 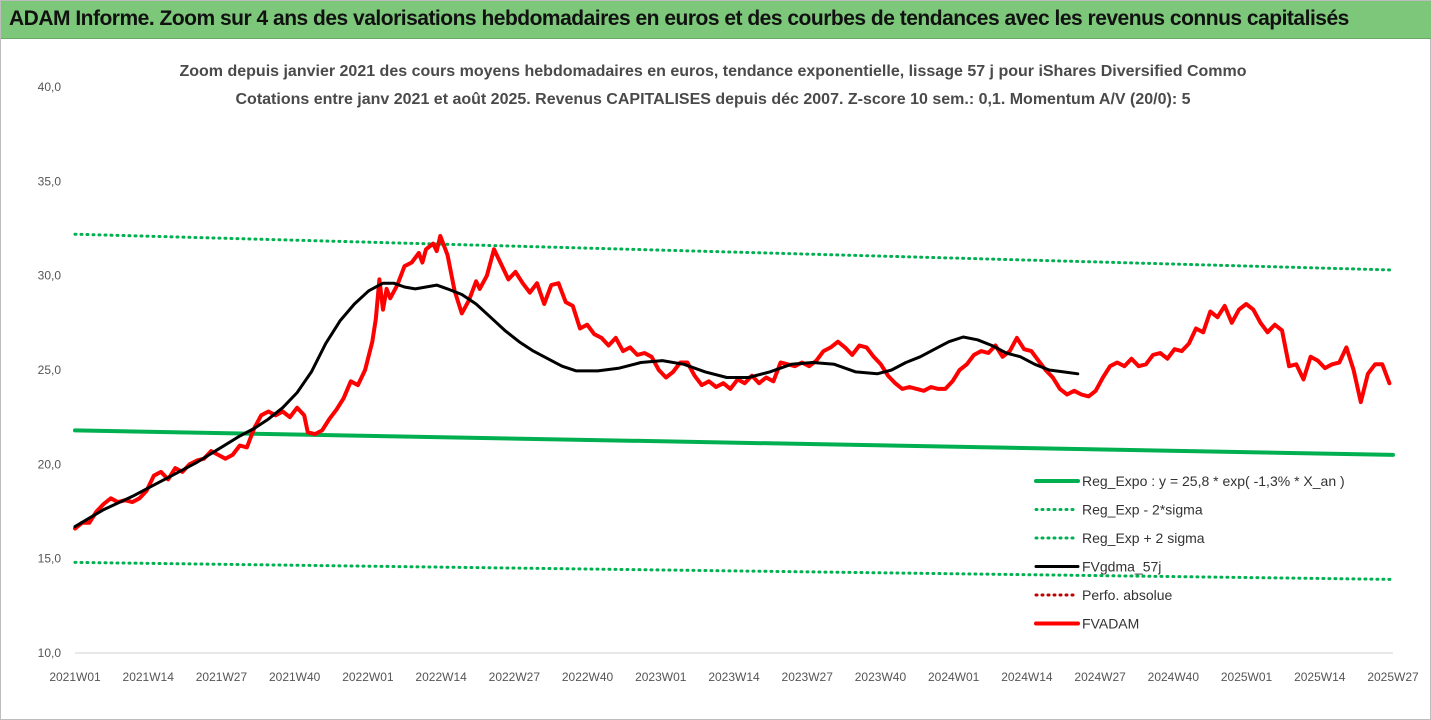 I want to click on legend-label: Perfo. absolue, so click(x=1127, y=595).